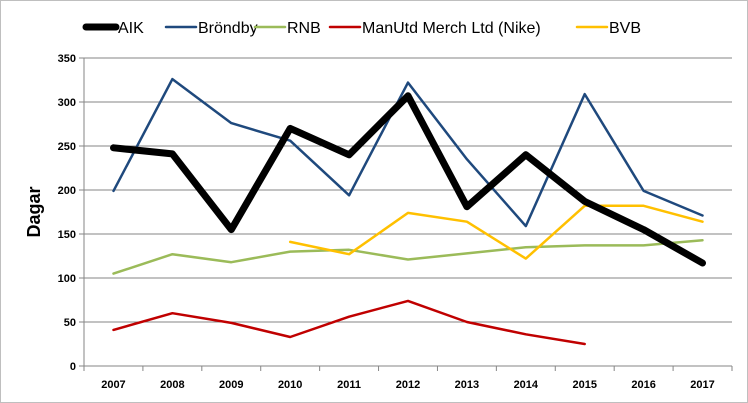  Describe the element at coordinates (67, 103) in the screenshot. I see `y-tick-label: 300` at that location.